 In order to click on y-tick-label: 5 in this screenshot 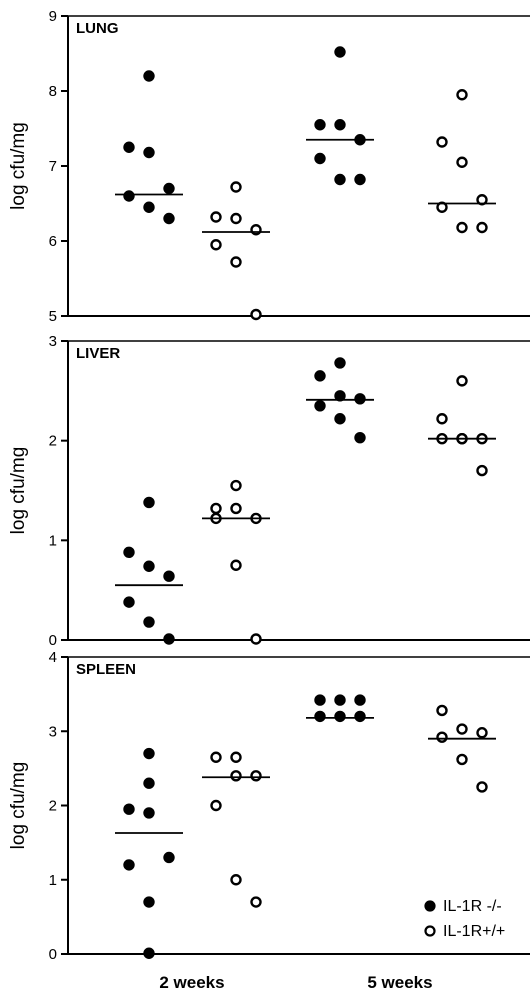, I will do `click(53, 316)`.